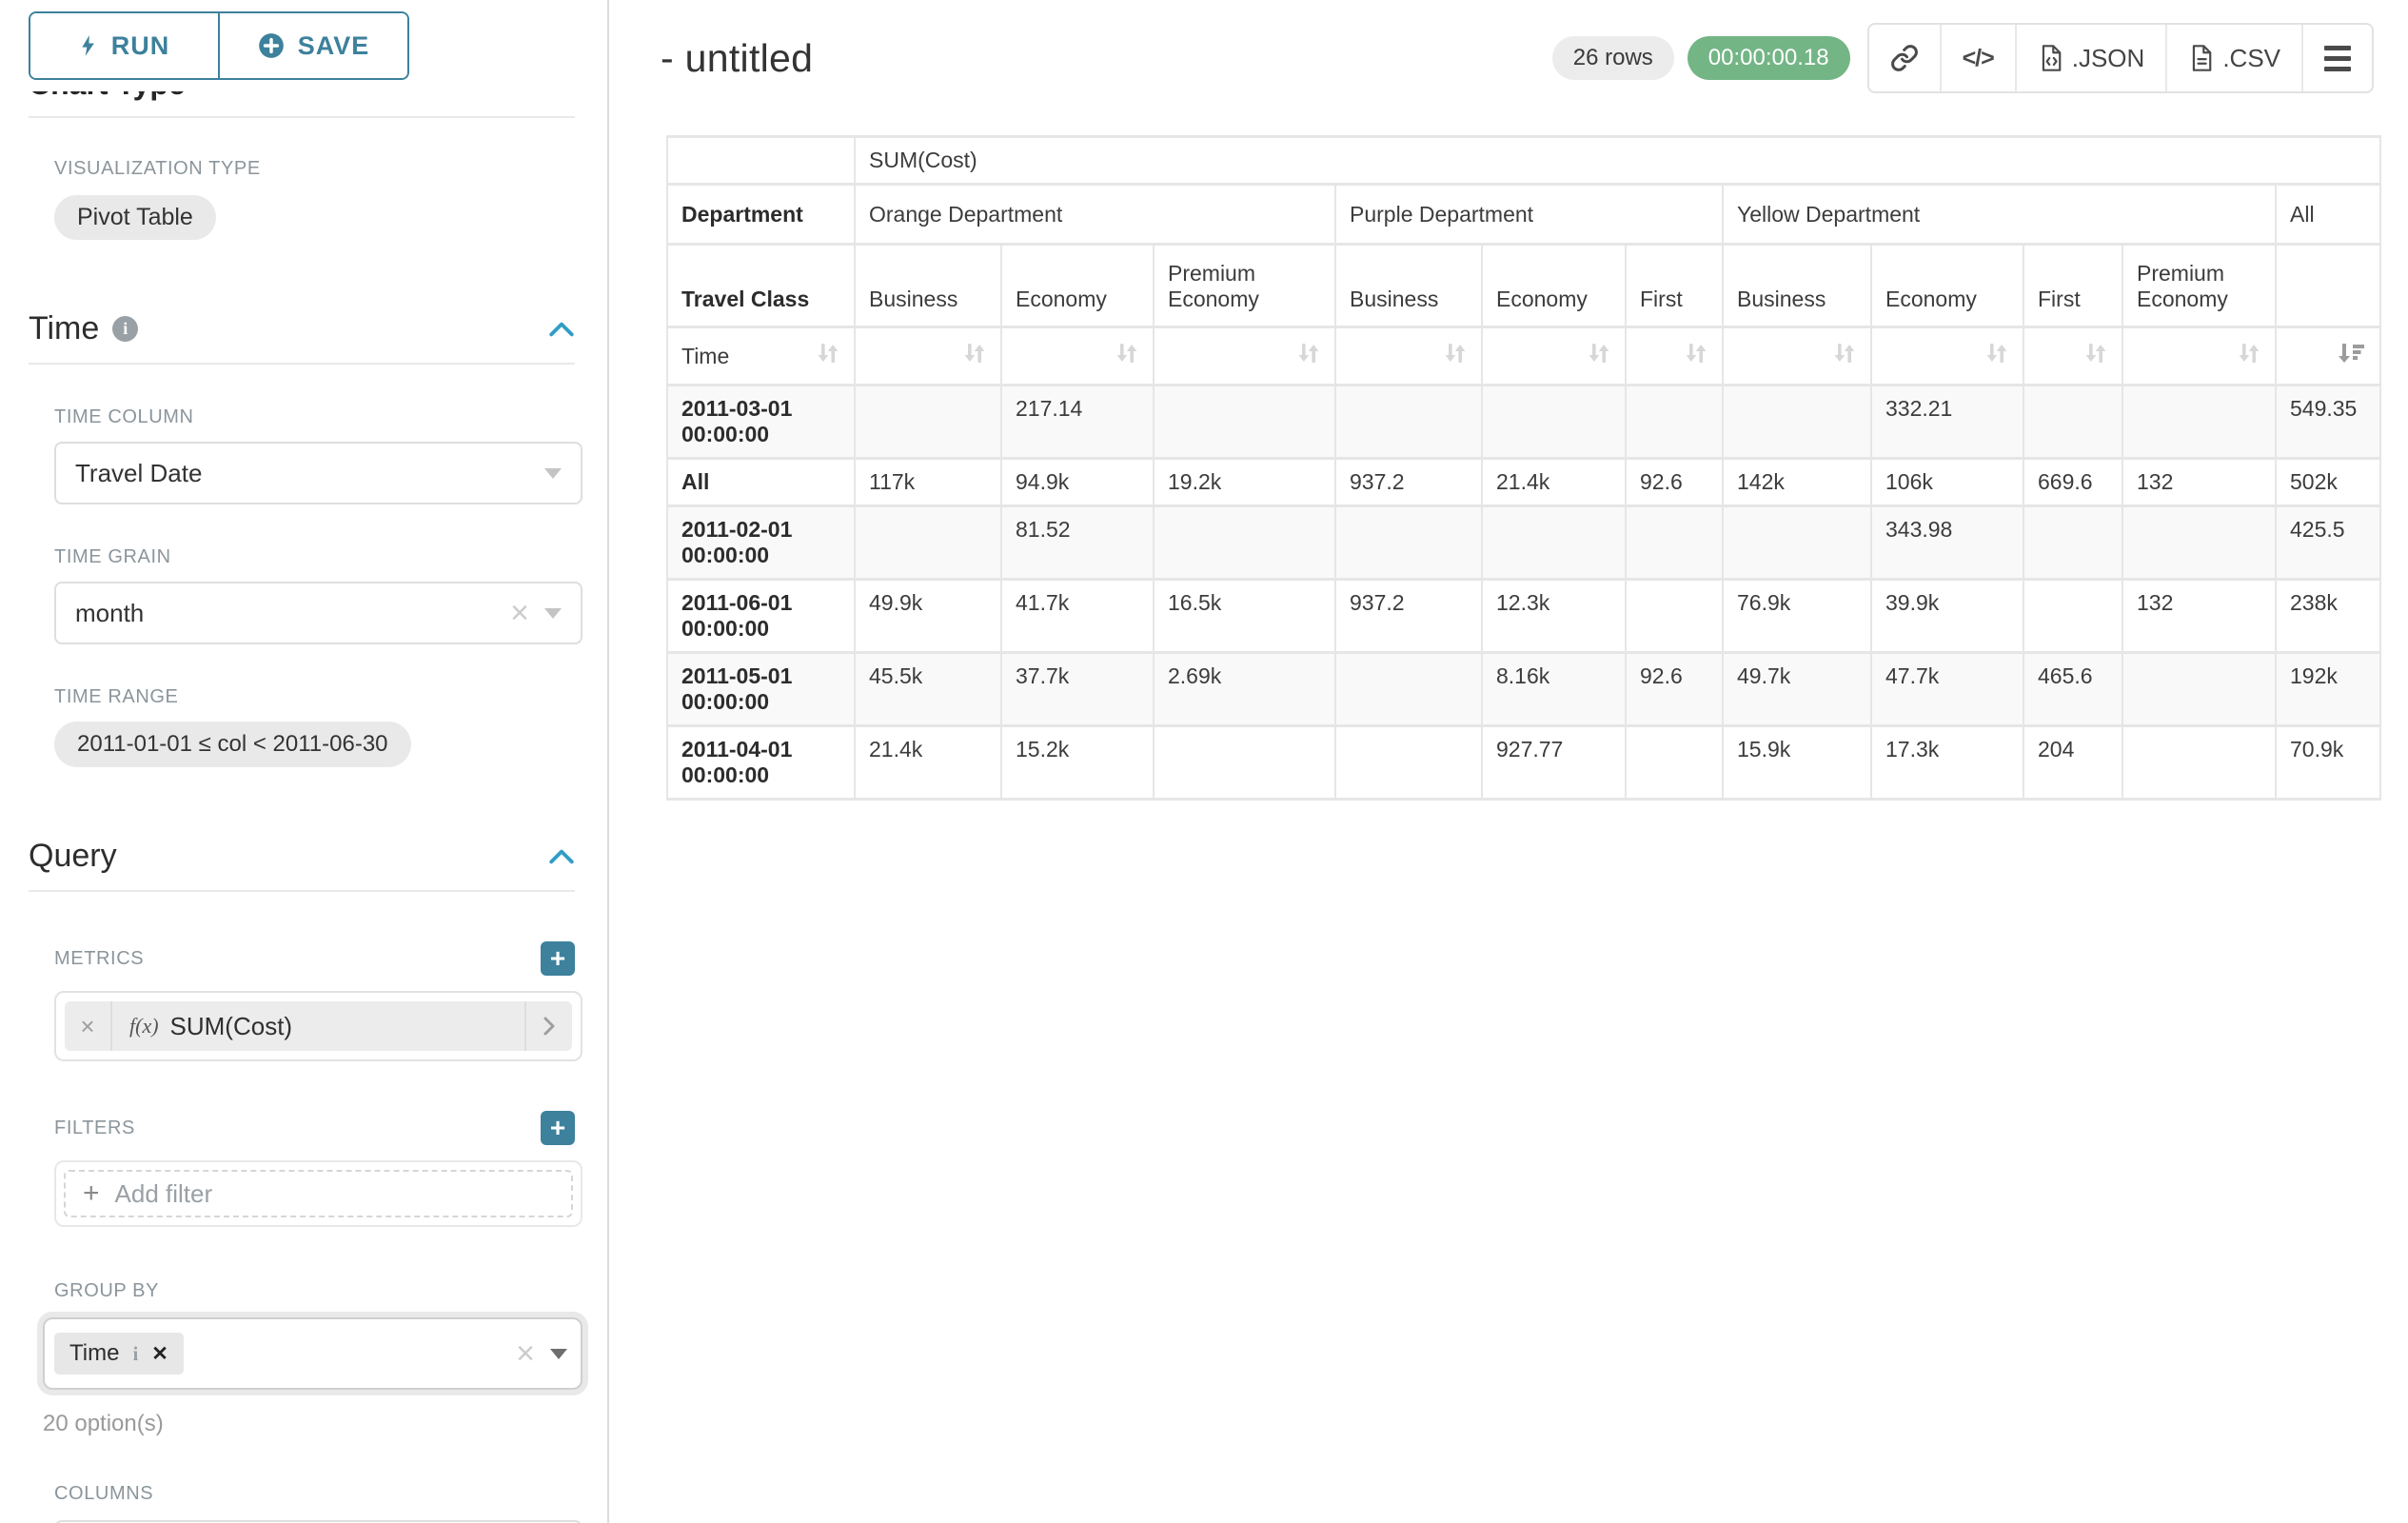 The image size is (2408, 1523). What do you see at coordinates (159, 1354) in the screenshot?
I see `remove-tag-icon: ✕` at bounding box center [159, 1354].